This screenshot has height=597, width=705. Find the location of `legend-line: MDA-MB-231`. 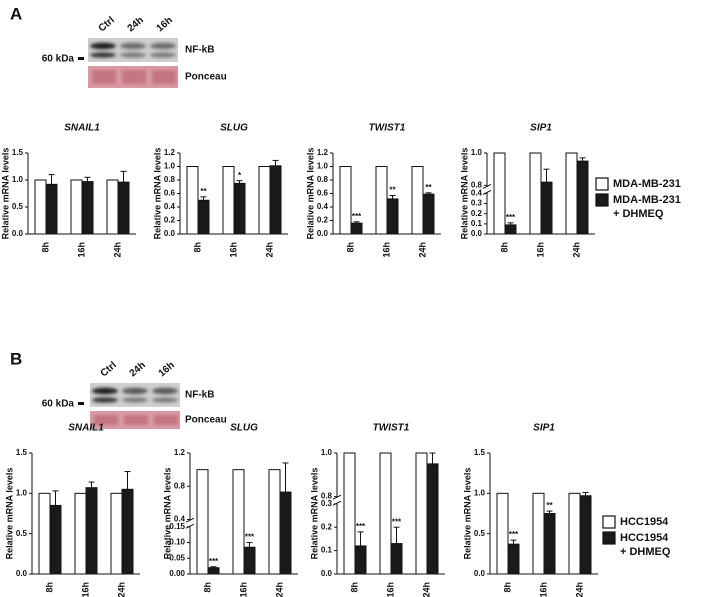

legend-line: MDA-MB-231 is located at coordinates (647, 200).